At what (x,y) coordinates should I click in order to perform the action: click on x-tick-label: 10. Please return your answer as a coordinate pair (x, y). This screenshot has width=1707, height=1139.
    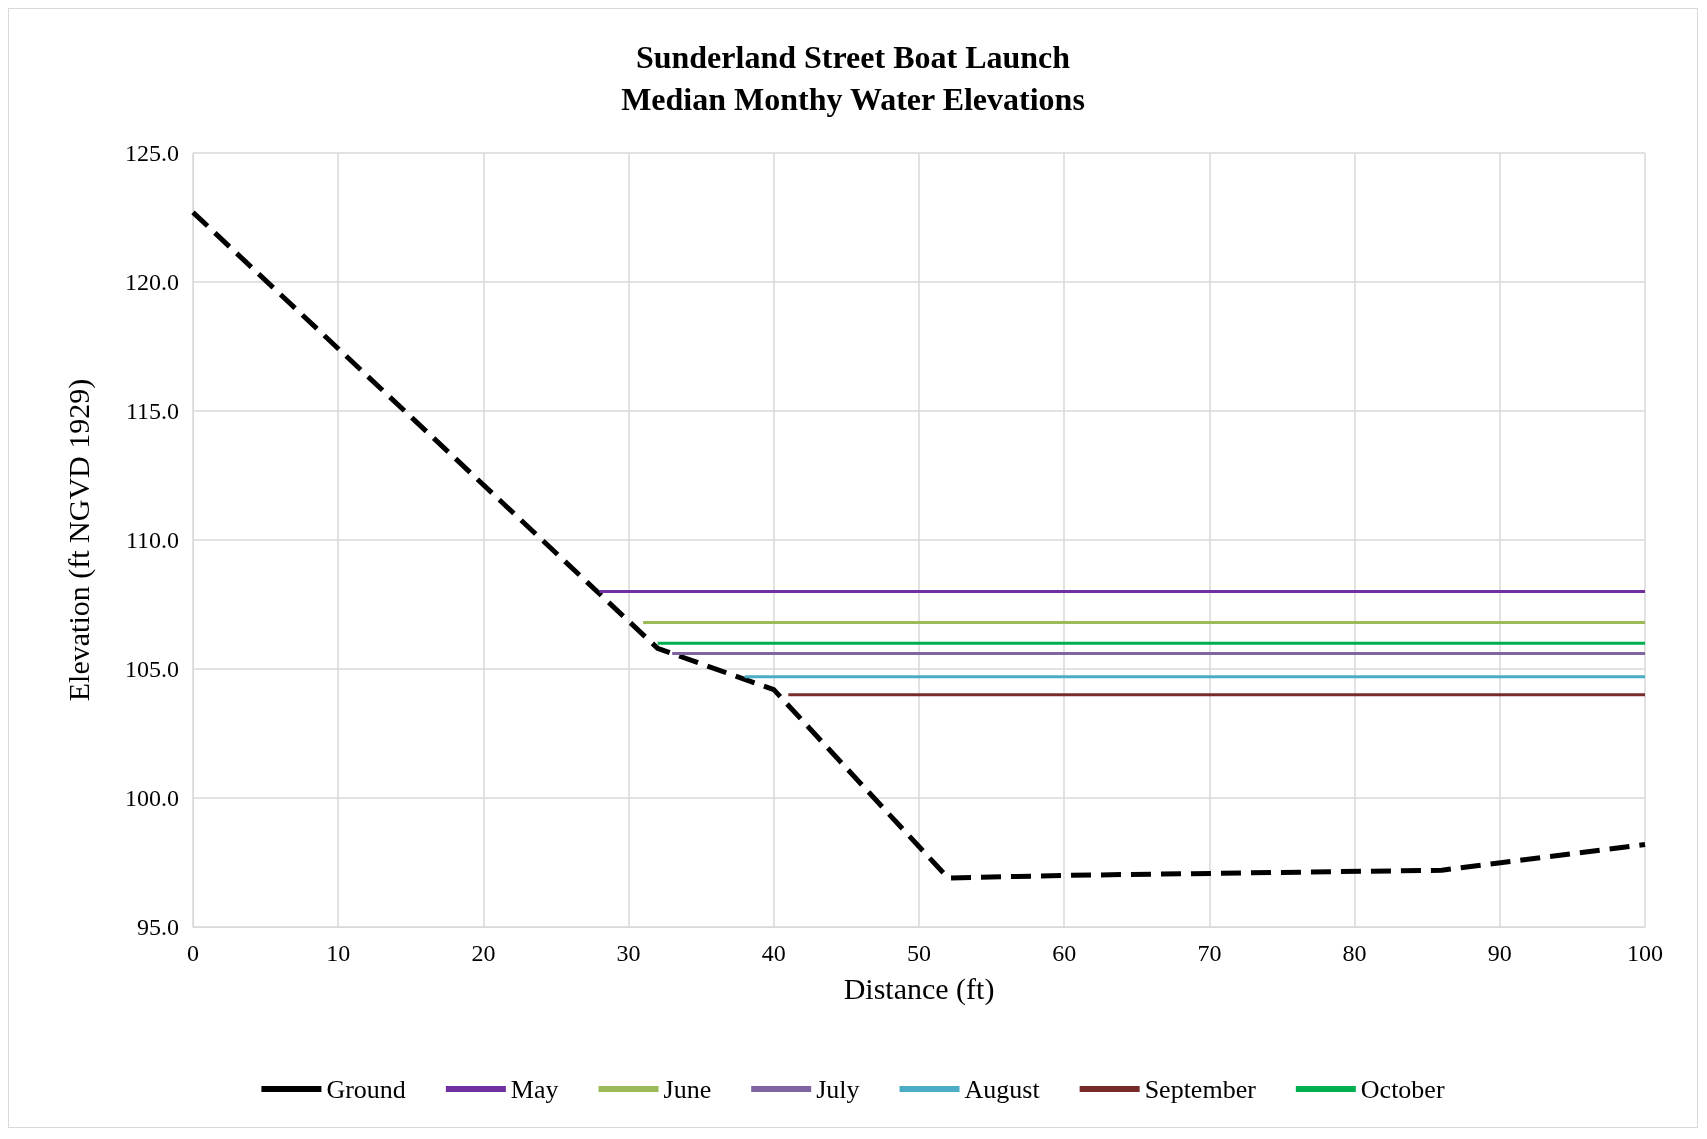
    Looking at the image, I should click on (338, 953).